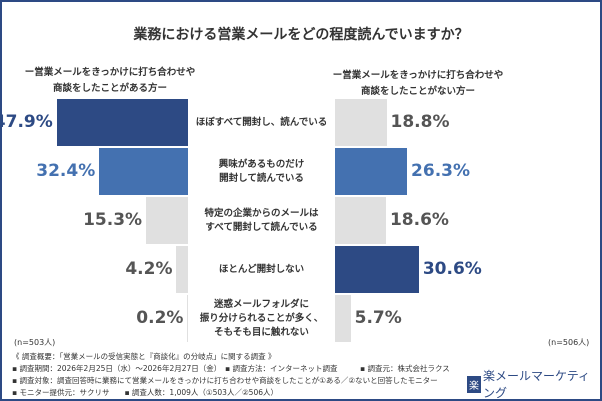 The image size is (602, 401). I want to click on logo-mark: 楽, so click(474, 384).